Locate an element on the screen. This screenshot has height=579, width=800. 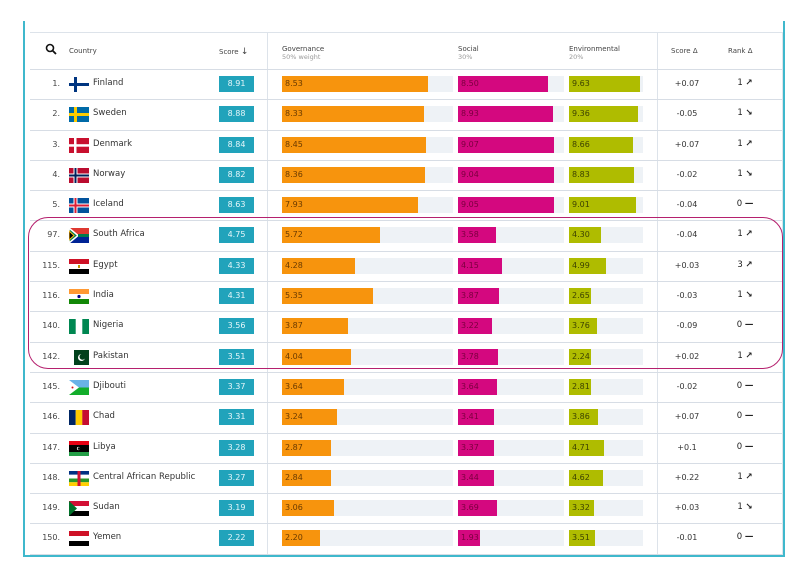
flag-fi-icon is located at coordinates (79, 84).